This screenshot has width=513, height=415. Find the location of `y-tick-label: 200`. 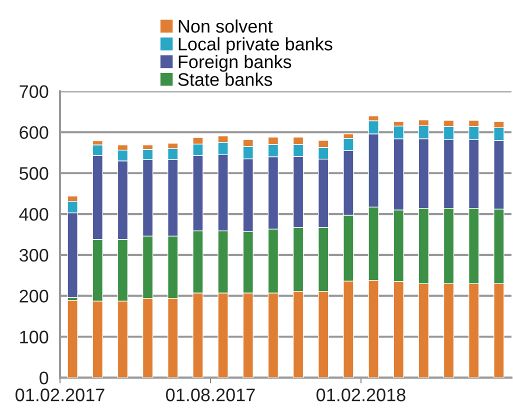

y-tick-label: 200 is located at coordinates (34, 296).